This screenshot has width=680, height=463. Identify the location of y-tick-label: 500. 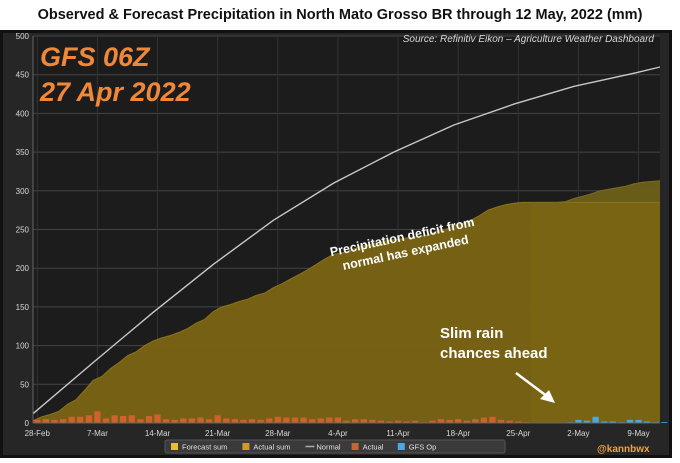
(23, 37).